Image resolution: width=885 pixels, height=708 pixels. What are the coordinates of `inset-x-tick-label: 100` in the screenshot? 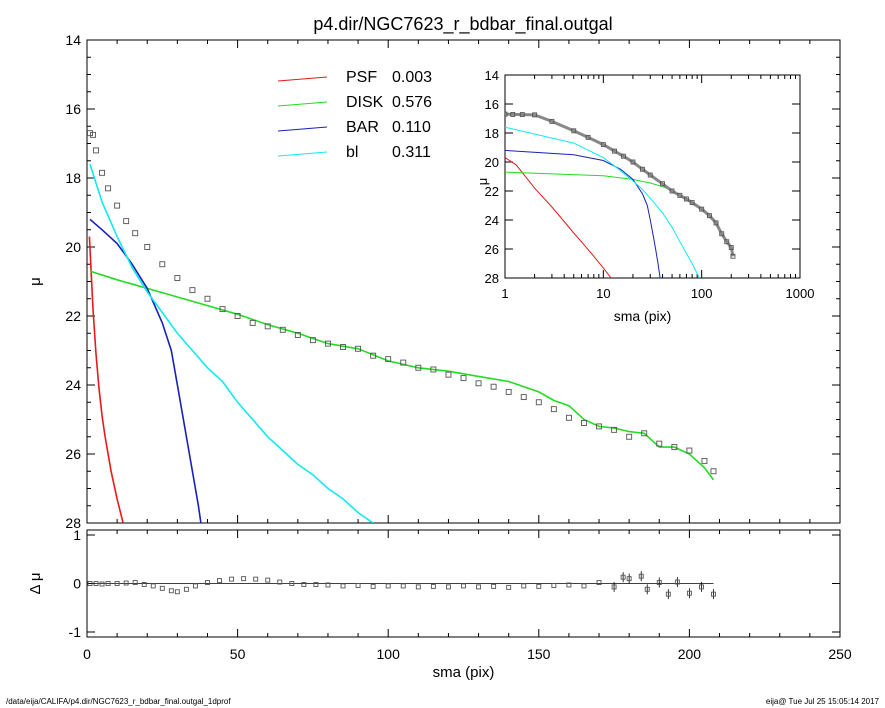 It's located at (702, 293).